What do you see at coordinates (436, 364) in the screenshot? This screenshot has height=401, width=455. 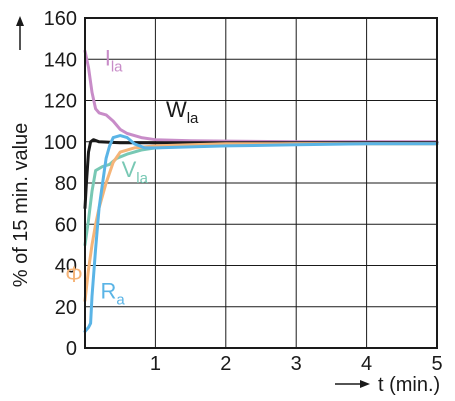 I see `x-tick-label: 5` at bounding box center [436, 364].